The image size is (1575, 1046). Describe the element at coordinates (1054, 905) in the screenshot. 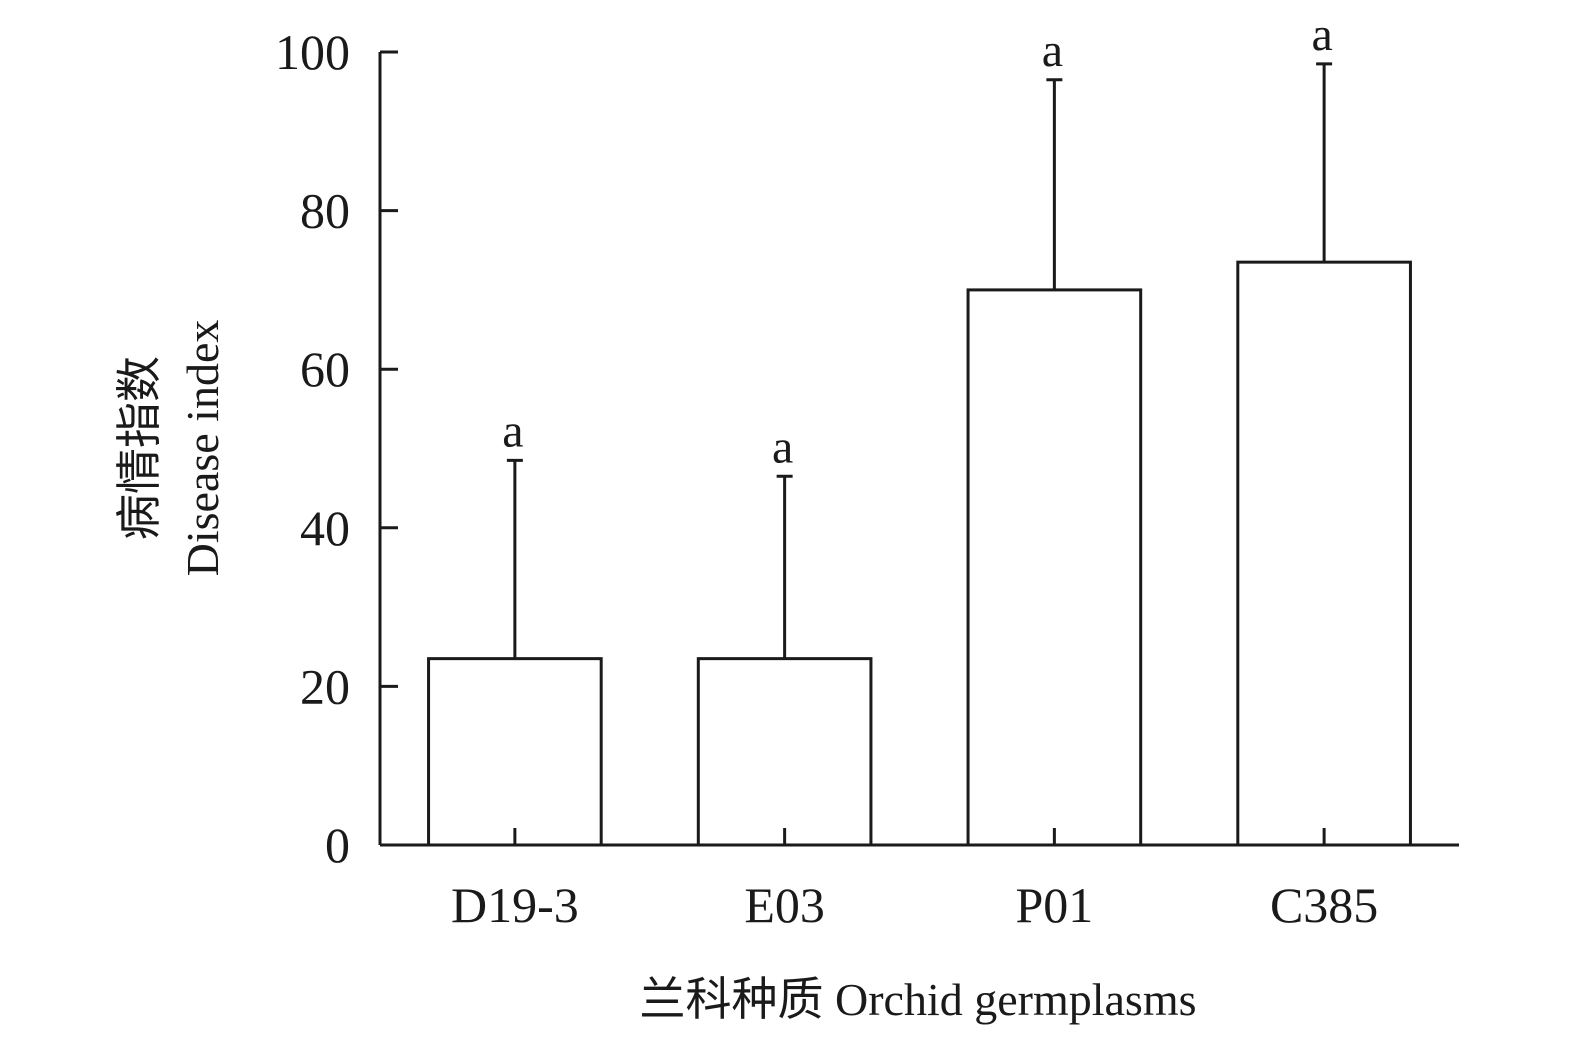

I see `x-tick-label: P01` at that location.